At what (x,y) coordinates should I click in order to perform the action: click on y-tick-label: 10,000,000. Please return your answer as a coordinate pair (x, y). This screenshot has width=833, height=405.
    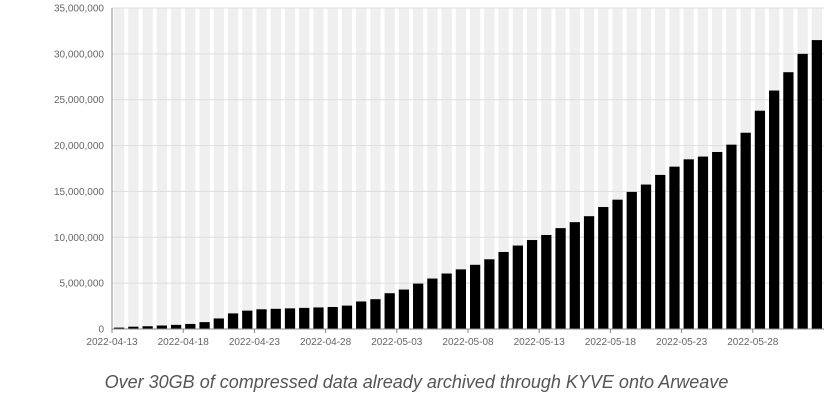
    Looking at the image, I should click on (79, 238).